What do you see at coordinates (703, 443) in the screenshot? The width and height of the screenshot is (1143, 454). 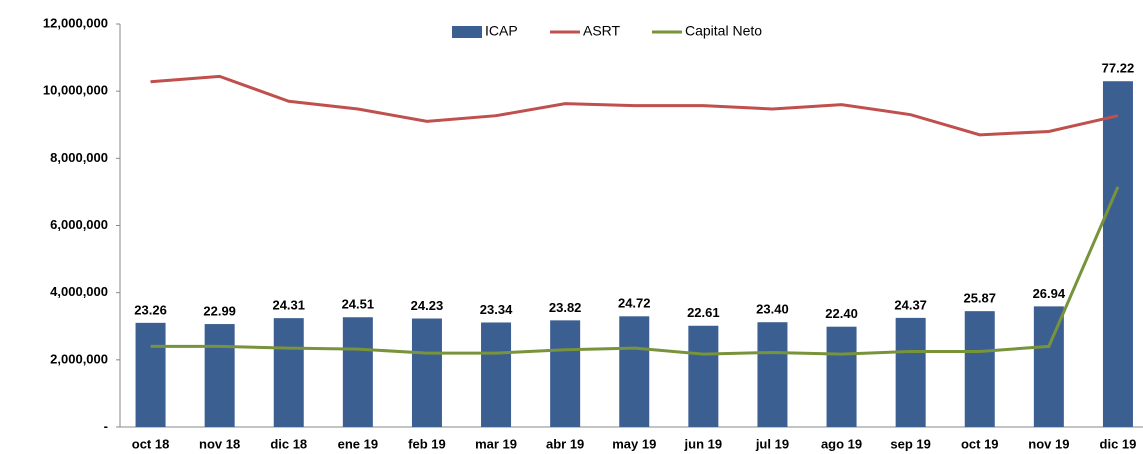 I see `x-tick-label: jun 19` at bounding box center [703, 443].